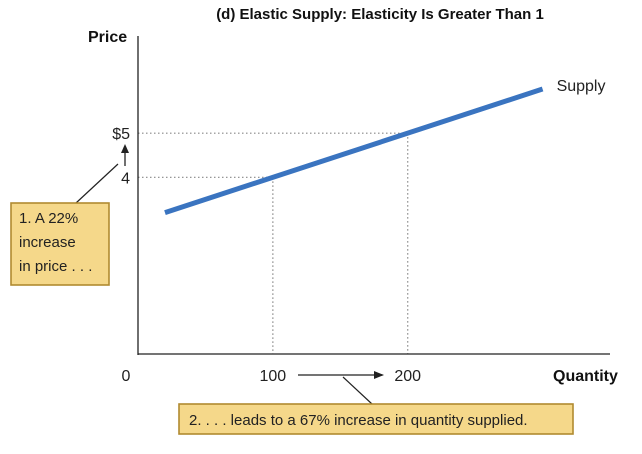 This screenshot has width=642, height=454. I want to click on price-note-line: increase, so click(47, 242).